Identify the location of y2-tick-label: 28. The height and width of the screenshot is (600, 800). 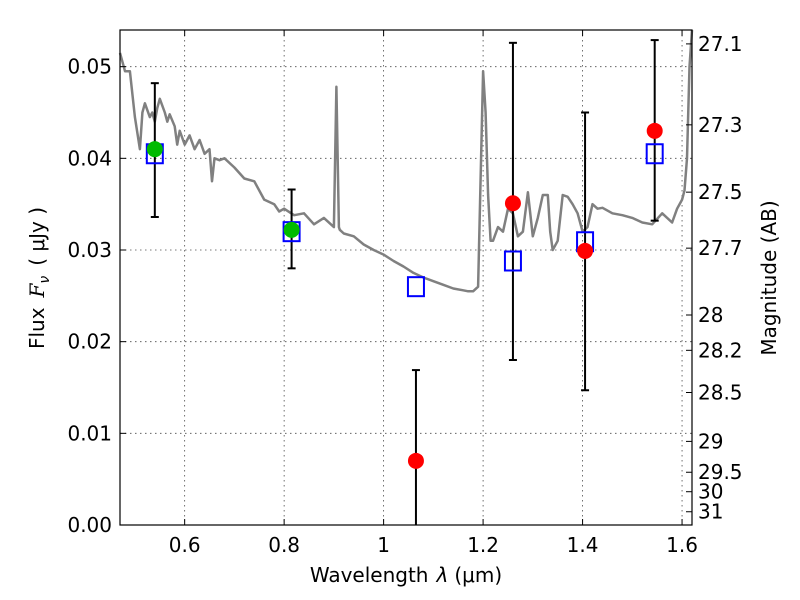
(710, 315).